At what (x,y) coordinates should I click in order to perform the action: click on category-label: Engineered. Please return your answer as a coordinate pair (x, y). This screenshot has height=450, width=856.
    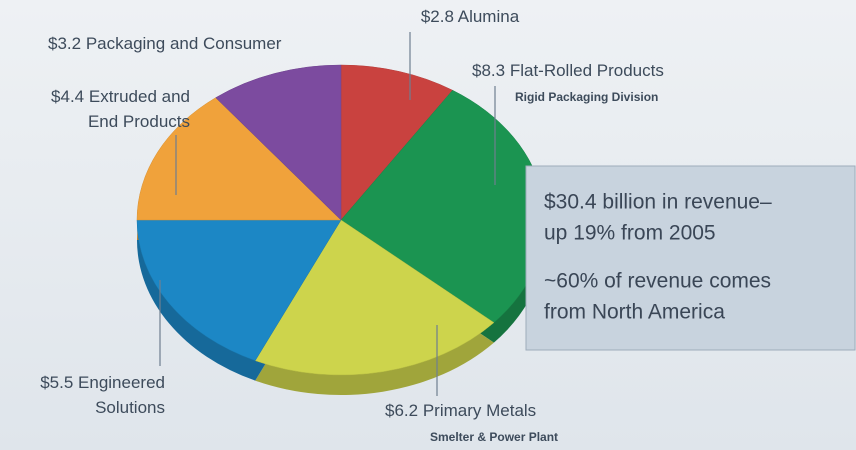
    Looking at the image, I should click on (121, 382).